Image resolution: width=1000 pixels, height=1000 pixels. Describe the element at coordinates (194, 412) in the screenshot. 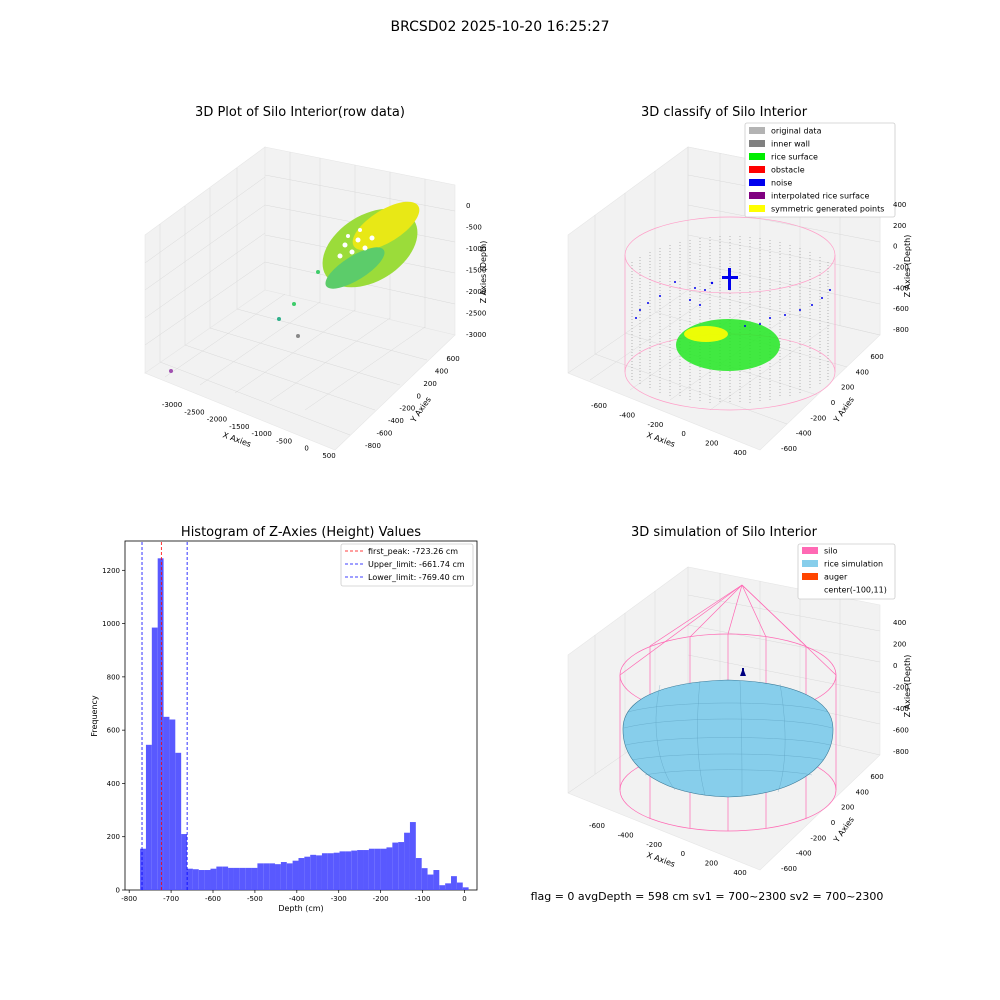

I see `raw-x-tick-label: -2500` at that location.